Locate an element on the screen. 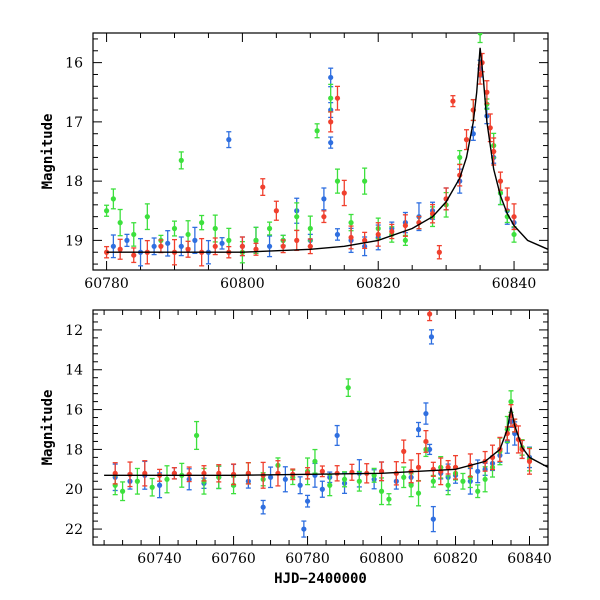 The width and height of the screenshot is (600, 600). x-tick-label: 60840 is located at coordinates (529, 559).